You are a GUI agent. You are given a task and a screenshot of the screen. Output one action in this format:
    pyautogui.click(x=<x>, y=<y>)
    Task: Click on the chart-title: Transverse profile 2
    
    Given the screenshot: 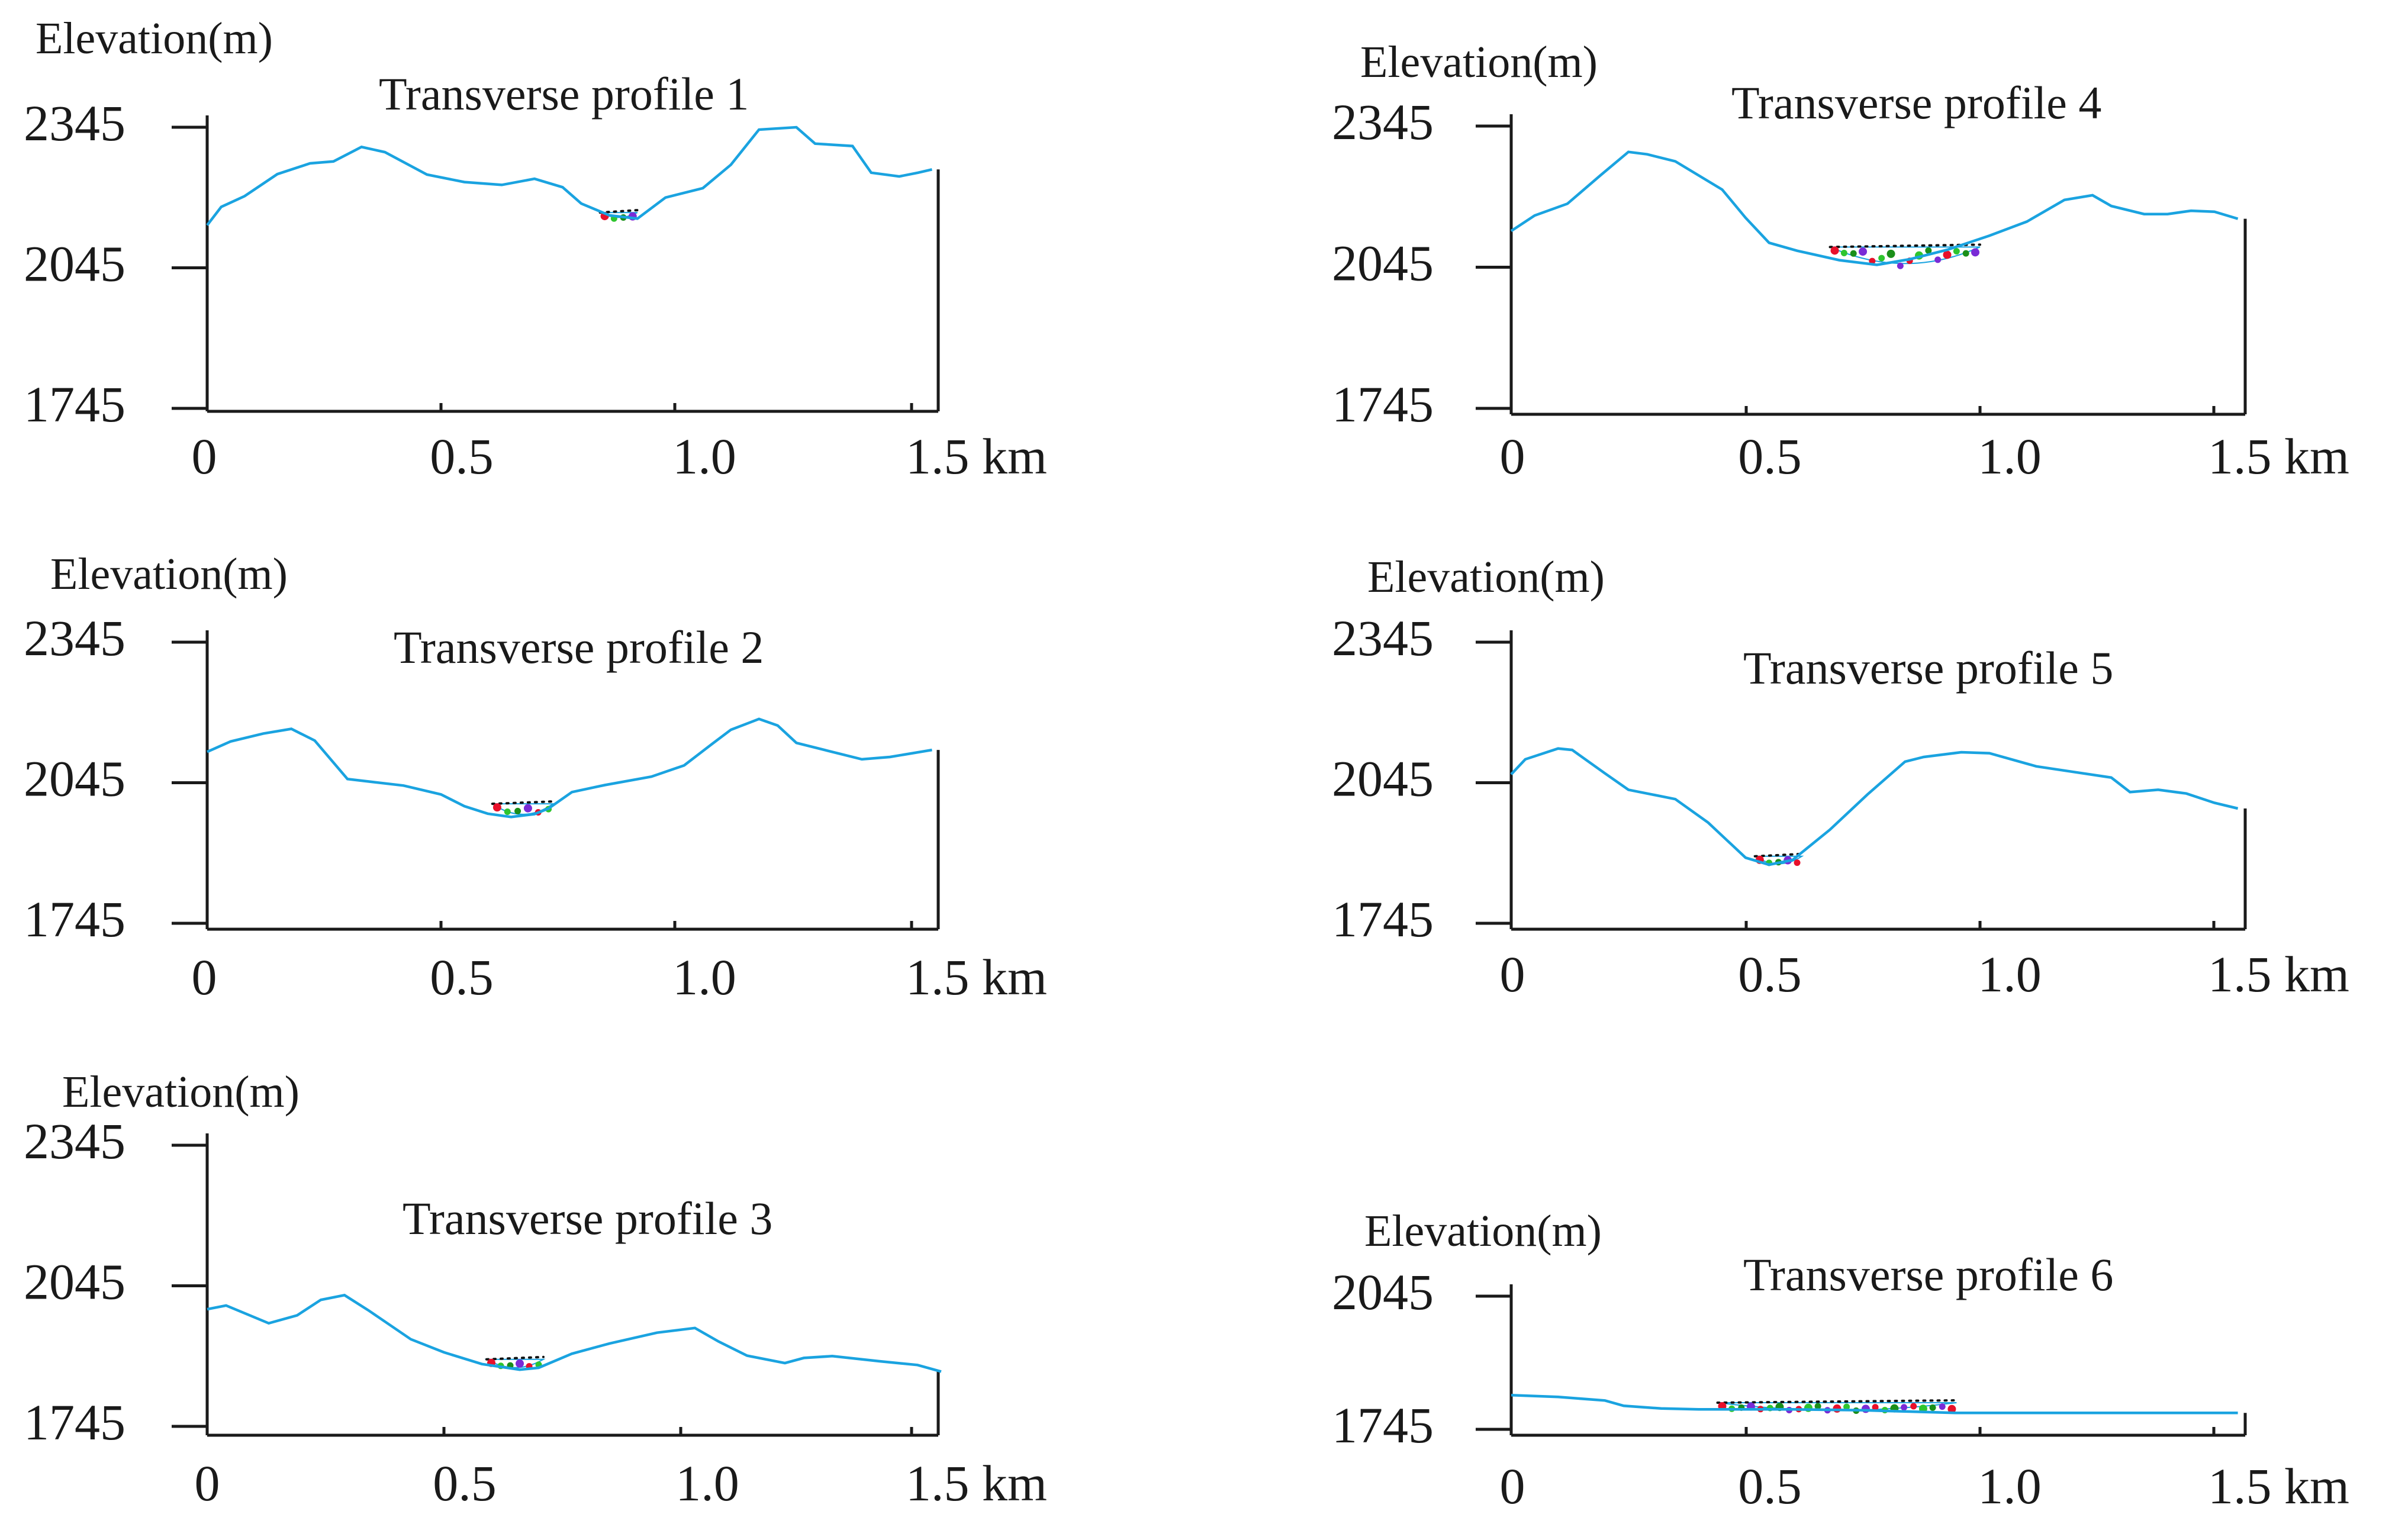 What is the action you would take?
    pyautogui.click(x=579, y=647)
    